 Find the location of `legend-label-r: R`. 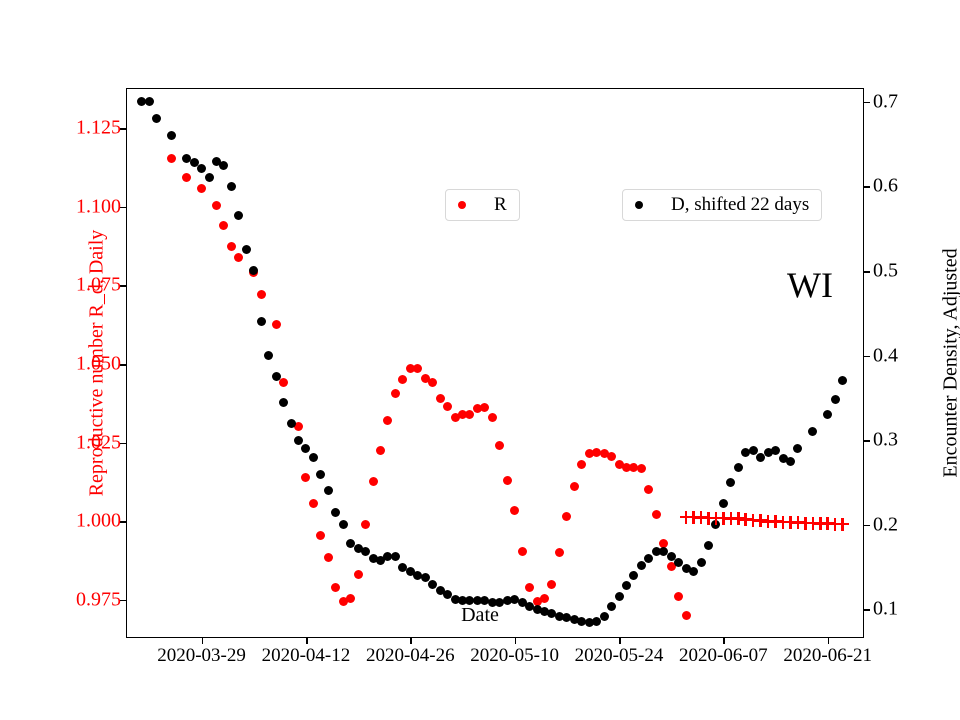

legend-label-r: R is located at coordinates (500, 204).